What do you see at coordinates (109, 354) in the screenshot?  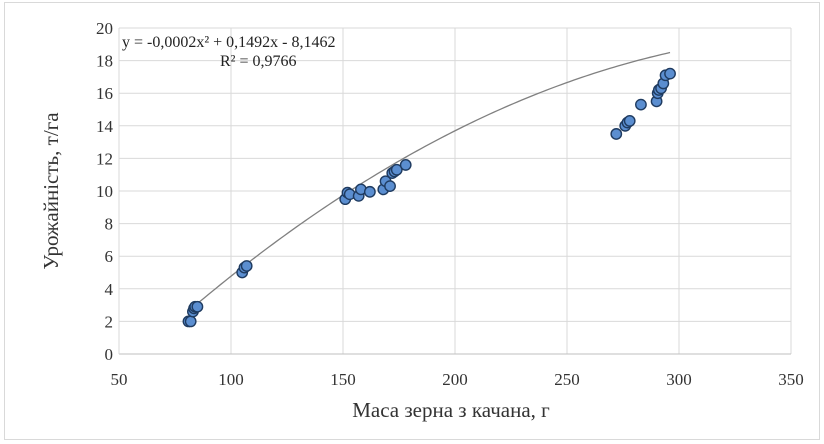 I see `y-tick-label: 0` at bounding box center [109, 354].